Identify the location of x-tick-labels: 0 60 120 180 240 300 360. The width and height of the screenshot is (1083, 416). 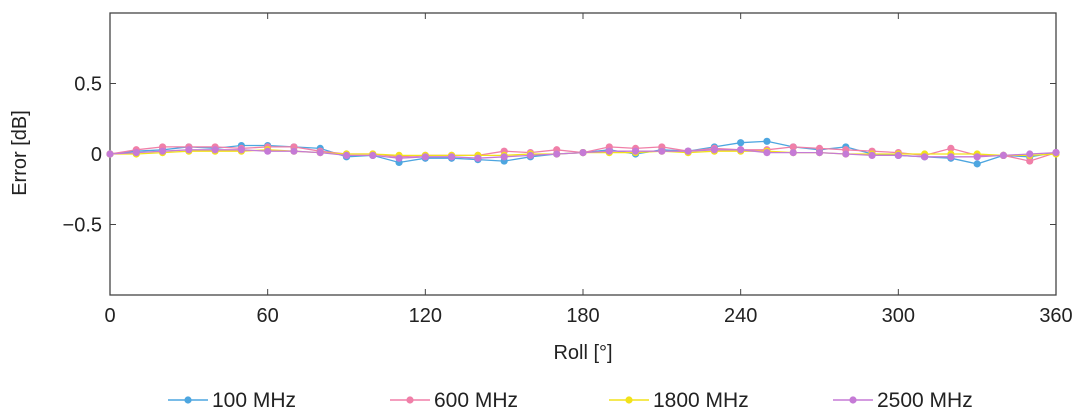
(588, 316).